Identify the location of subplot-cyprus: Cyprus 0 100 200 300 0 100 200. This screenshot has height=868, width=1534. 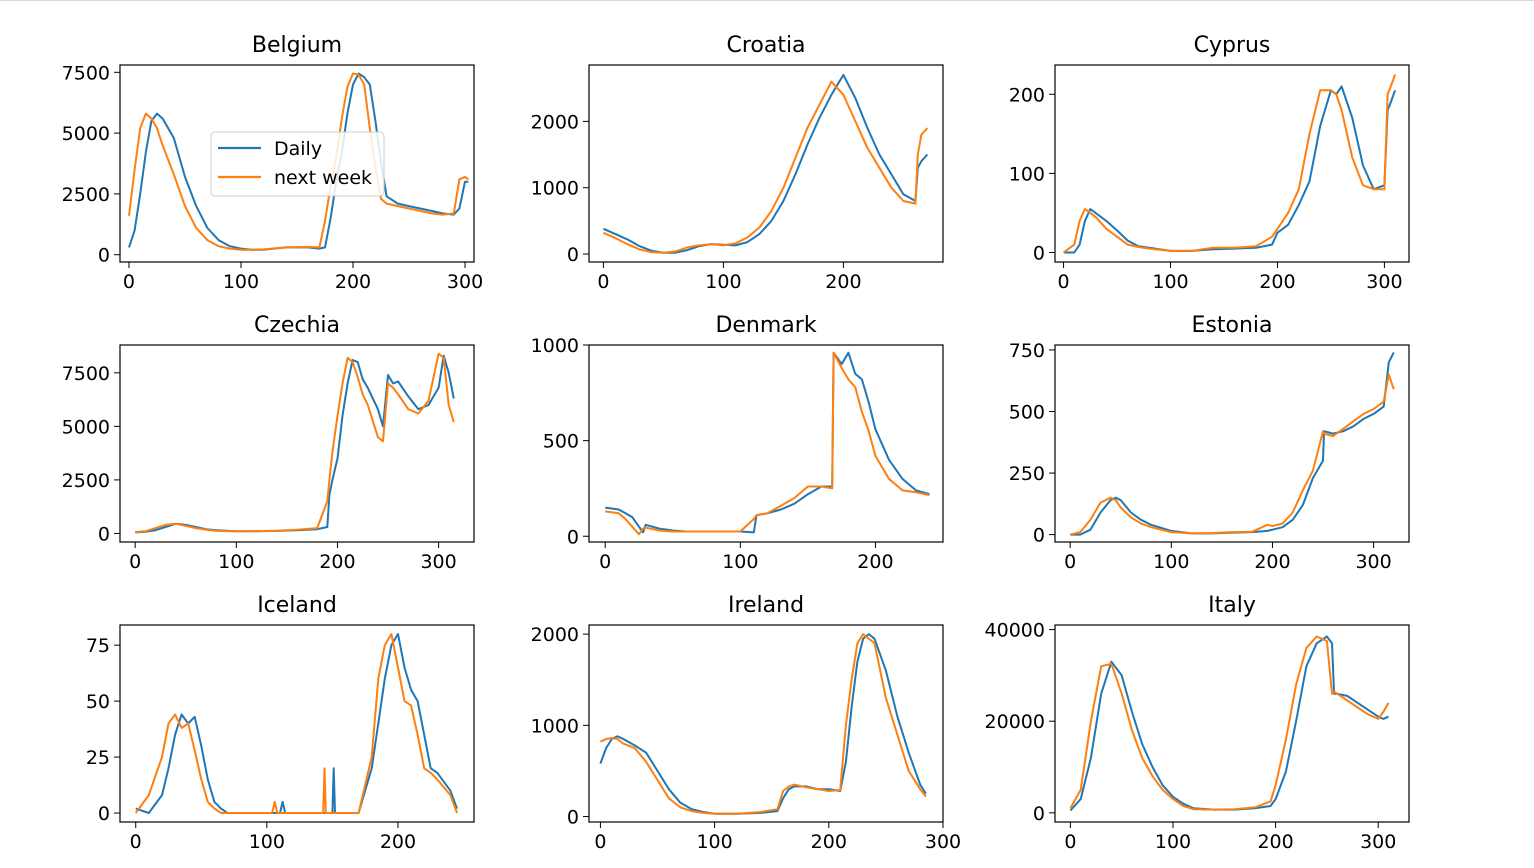
(1209, 163).